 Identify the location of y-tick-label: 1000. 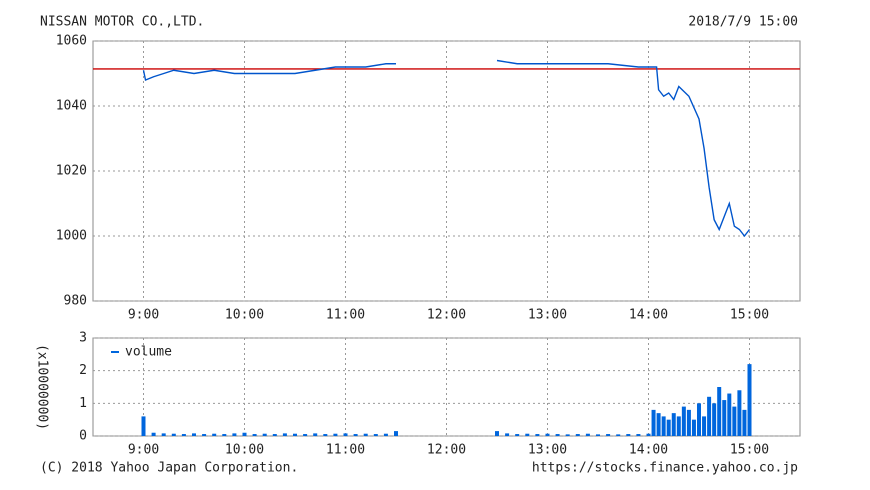
(71, 236).